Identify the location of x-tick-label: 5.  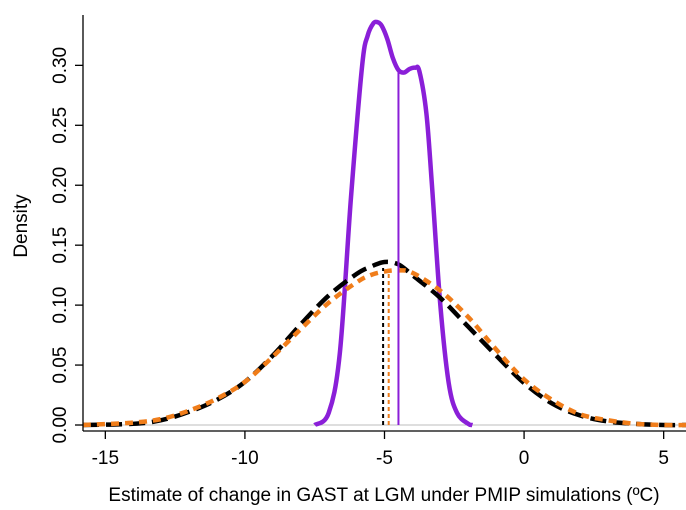
(663, 458).